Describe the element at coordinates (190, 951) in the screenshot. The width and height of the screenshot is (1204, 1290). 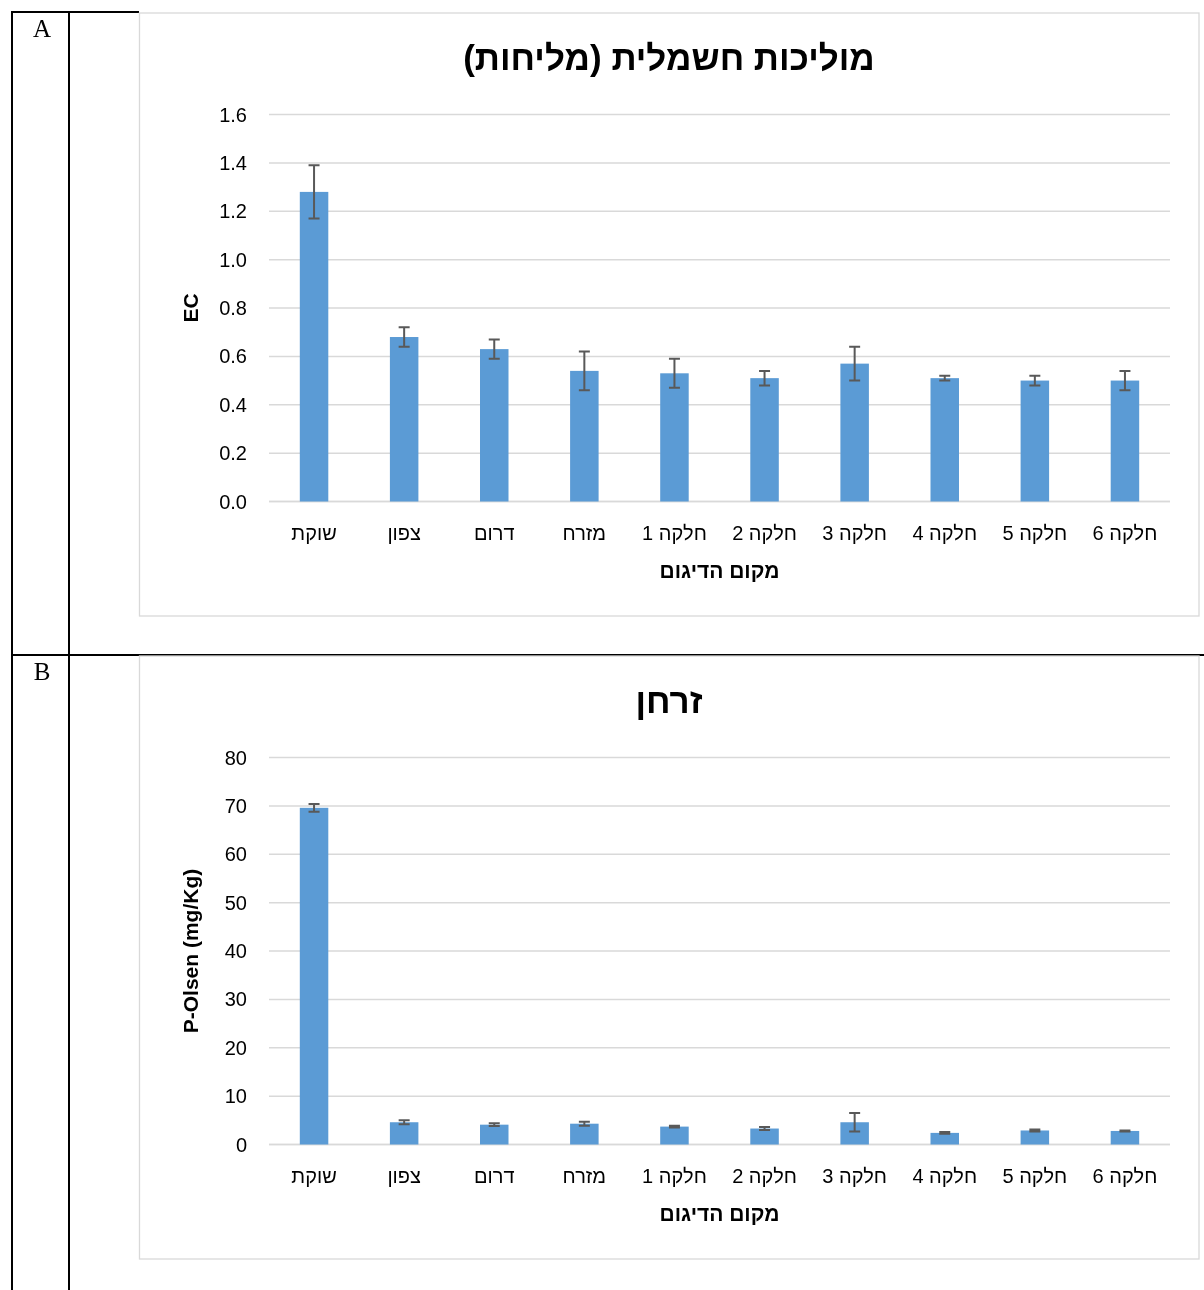
I see `y-axis-title: P-Olsen (mg/Kg)` at that location.